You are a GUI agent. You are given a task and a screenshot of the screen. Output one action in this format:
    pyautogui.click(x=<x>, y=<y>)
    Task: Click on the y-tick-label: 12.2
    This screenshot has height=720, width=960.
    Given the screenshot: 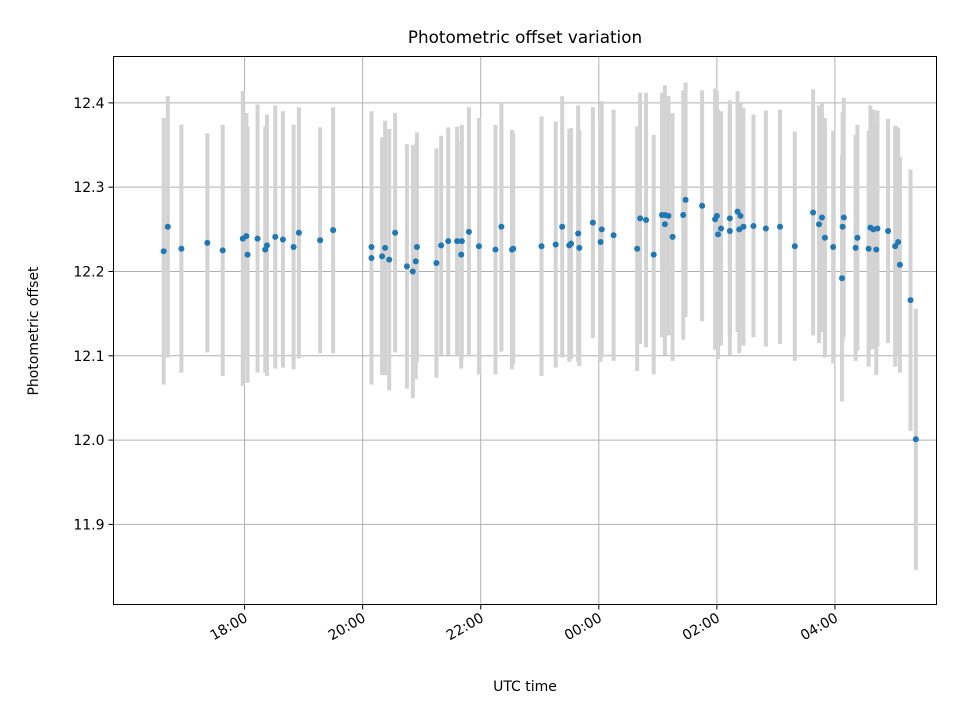 What is the action you would take?
    pyautogui.click(x=88, y=272)
    